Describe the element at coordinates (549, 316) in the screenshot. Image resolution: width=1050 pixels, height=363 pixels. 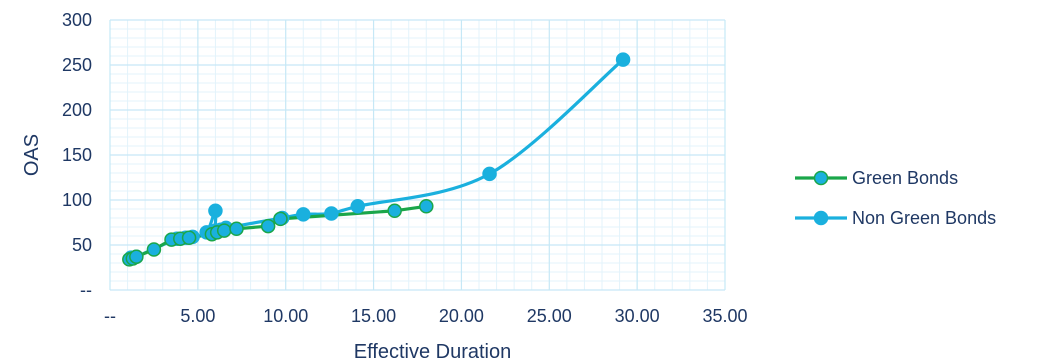
I see `x-tick-label: 25.00` at that location.